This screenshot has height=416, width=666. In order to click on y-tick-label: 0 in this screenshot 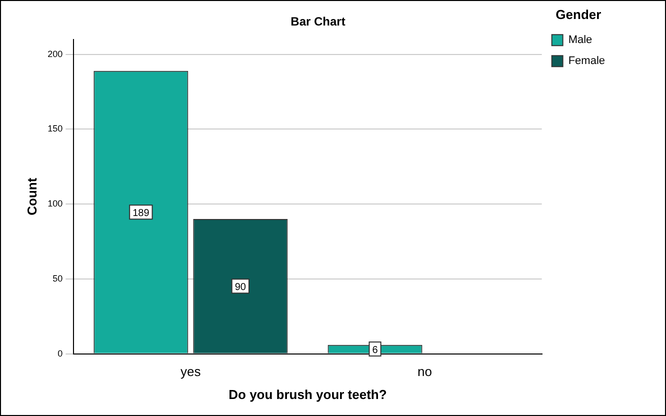, I will do `click(60, 353)`.